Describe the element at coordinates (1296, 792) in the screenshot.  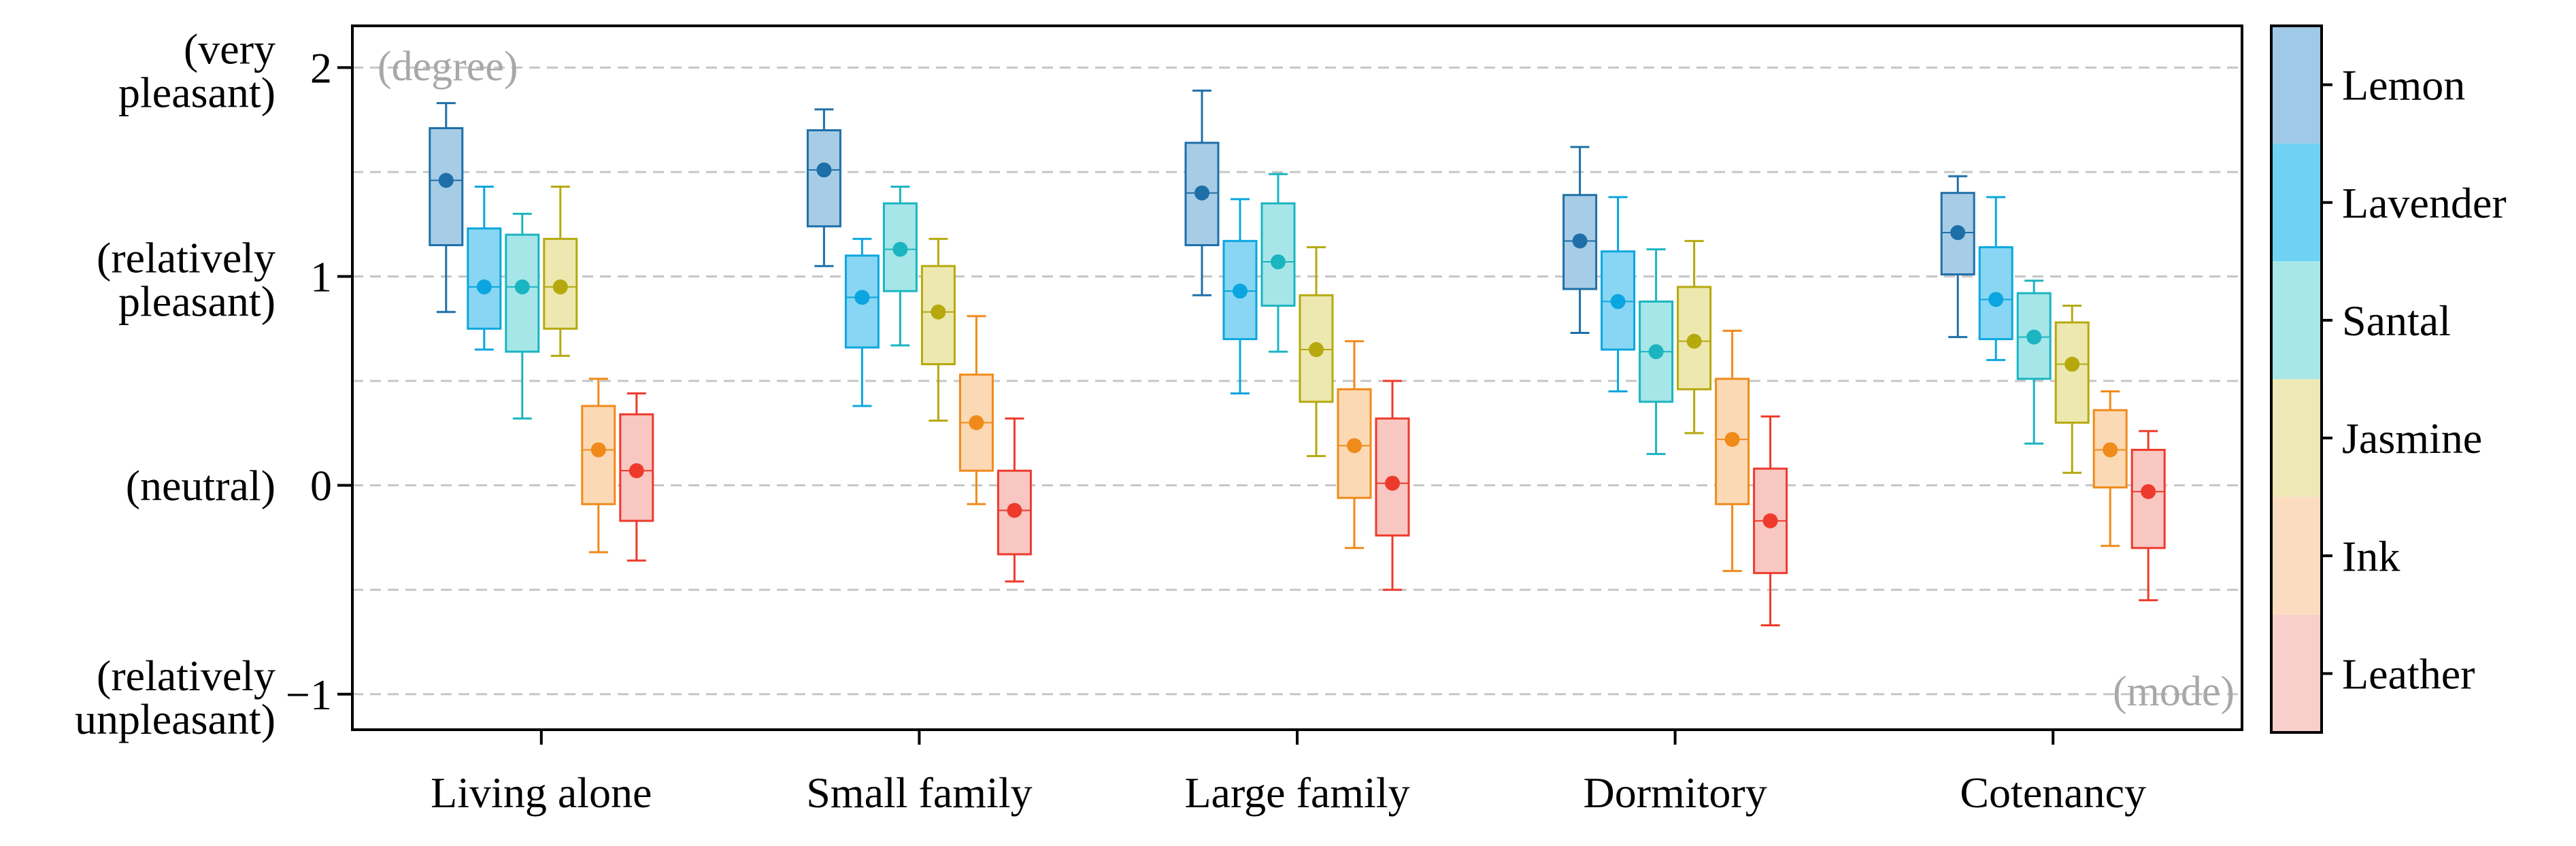
I see `xtick-label: Large family` at that location.